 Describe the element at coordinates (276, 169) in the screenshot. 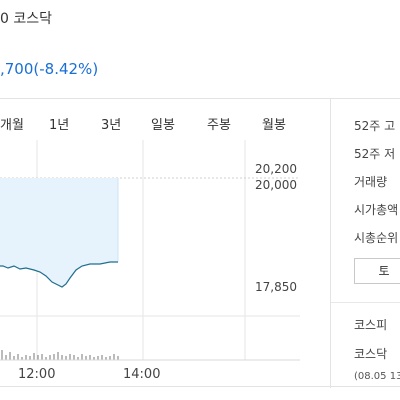

I see `price-label-high: 20,200` at that location.